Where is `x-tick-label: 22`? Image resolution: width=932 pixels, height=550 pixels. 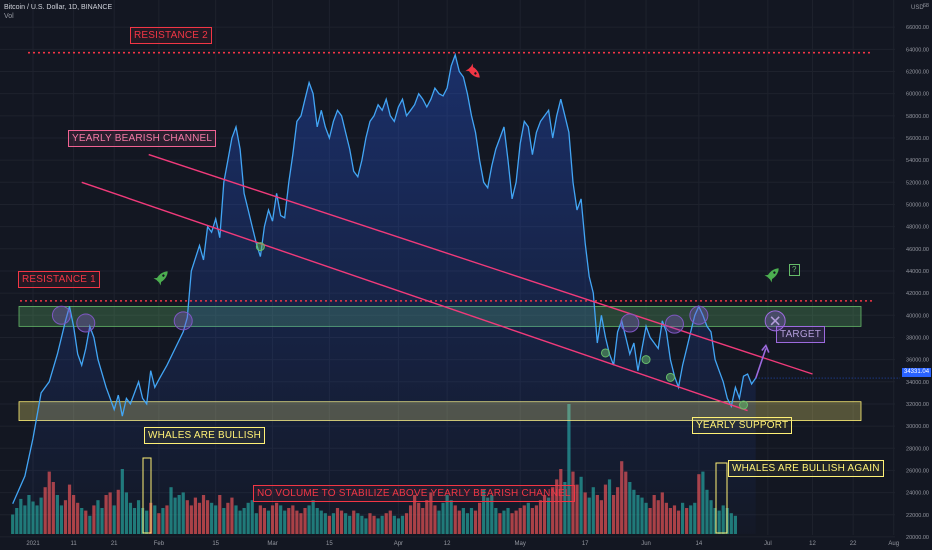
x-tick-label: 22 is located at coordinates (853, 544).